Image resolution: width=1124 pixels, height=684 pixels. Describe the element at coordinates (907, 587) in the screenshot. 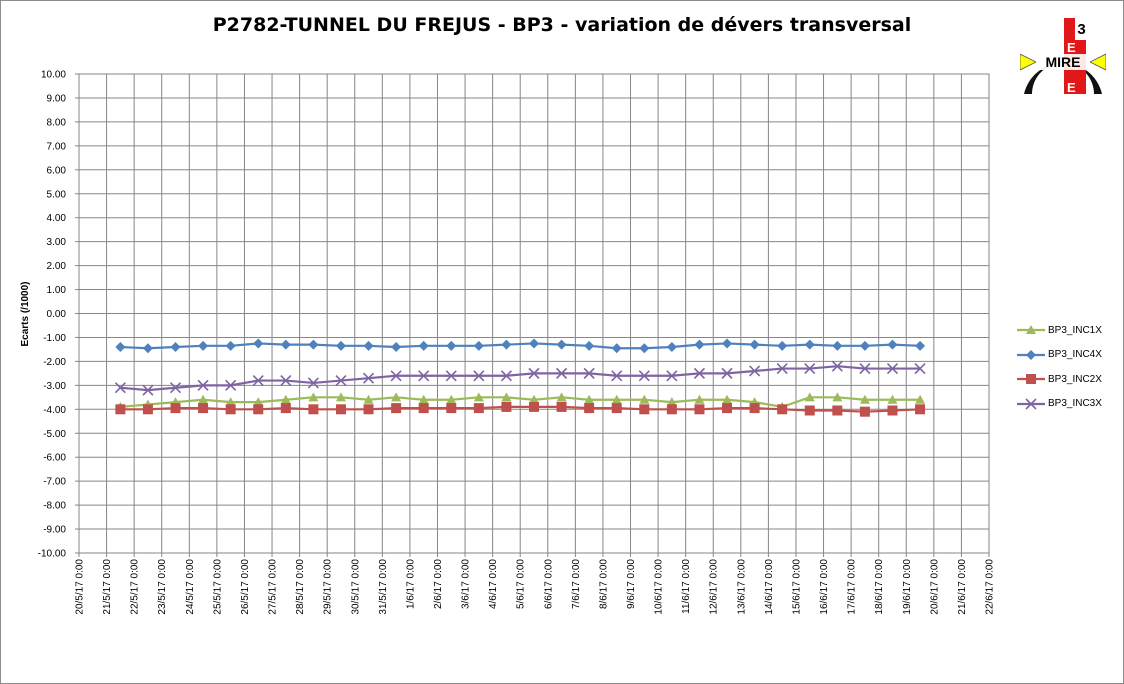

I see `x-tick-label: 19/6/17 0:00` at that location.